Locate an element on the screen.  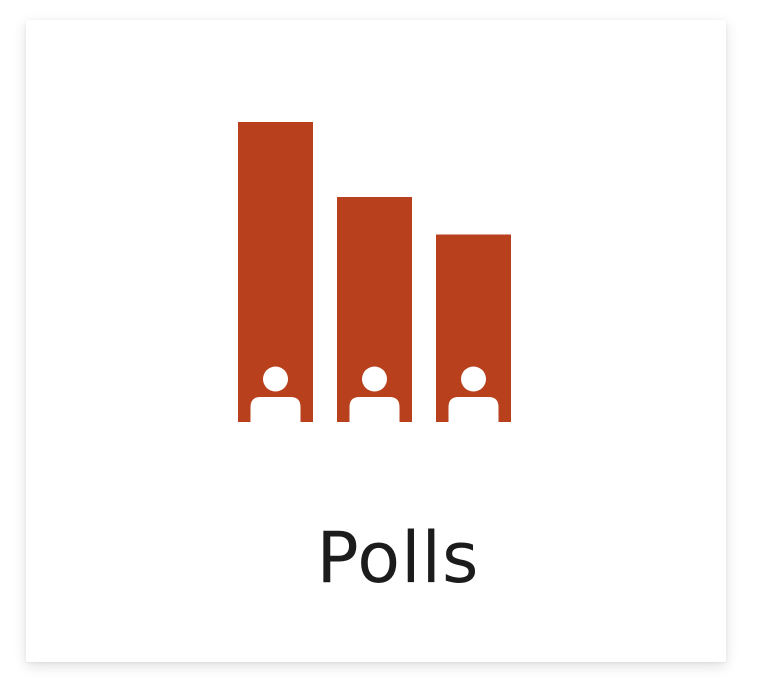
tile-label: Polls is located at coordinates (398, 558).